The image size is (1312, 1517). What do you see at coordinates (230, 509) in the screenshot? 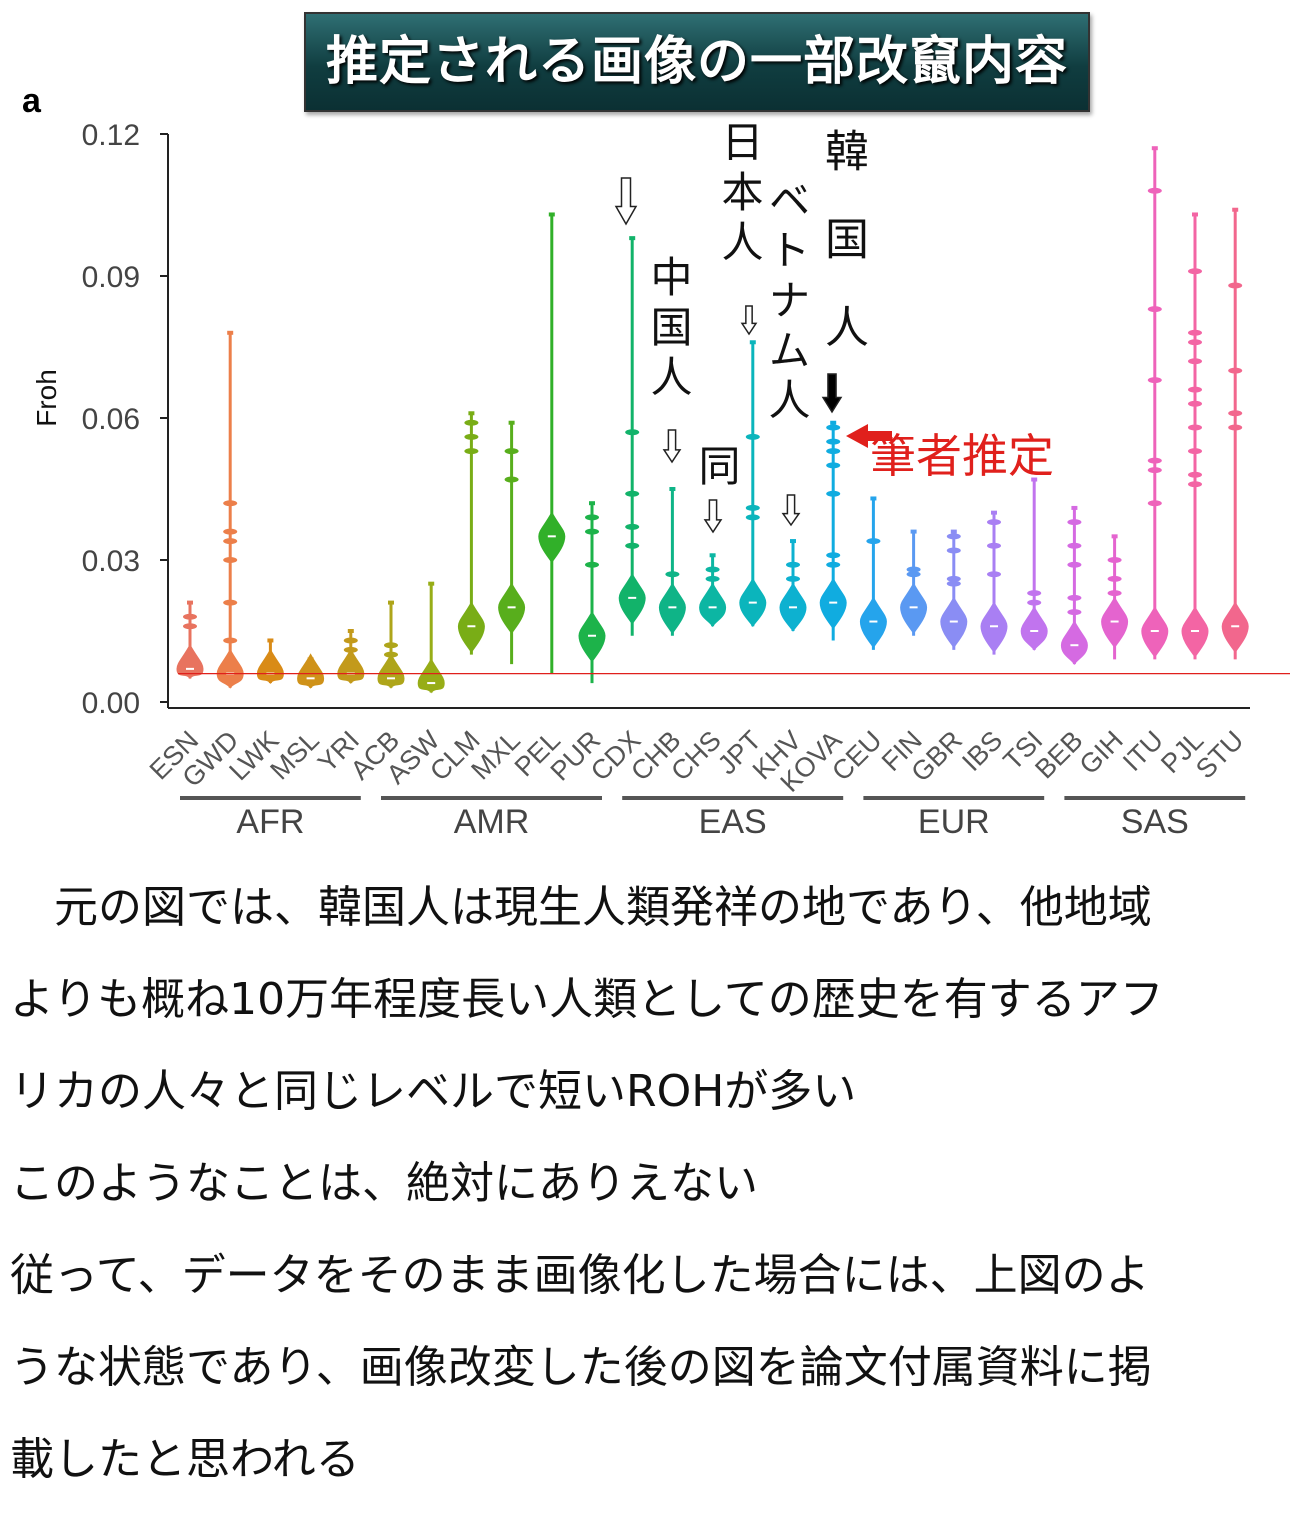
I see `violin-gwd` at bounding box center [230, 509].